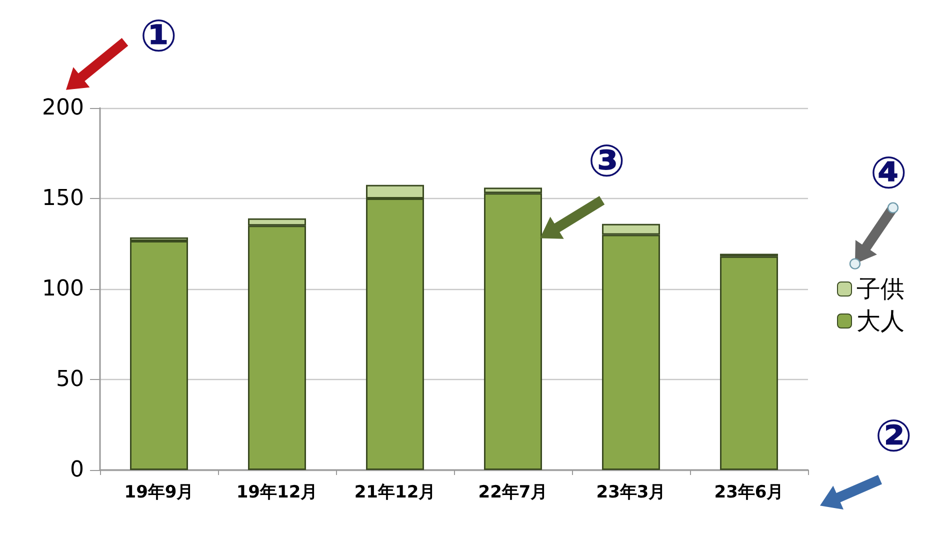  Describe the element at coordinates (889, 173) in the screenshot. I see `text: ④` at that location.